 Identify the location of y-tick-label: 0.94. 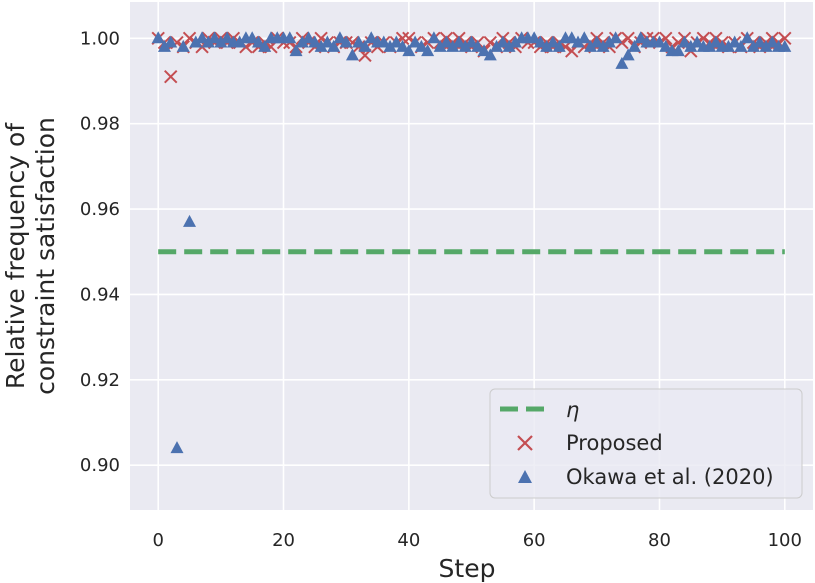
(100, 294).